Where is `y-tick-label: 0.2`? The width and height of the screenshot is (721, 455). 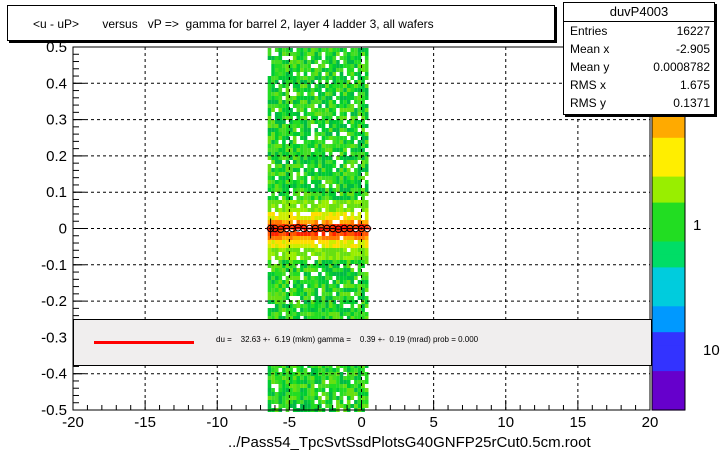
y-tick-label: 0.2 is located at coordinates (56, 156).